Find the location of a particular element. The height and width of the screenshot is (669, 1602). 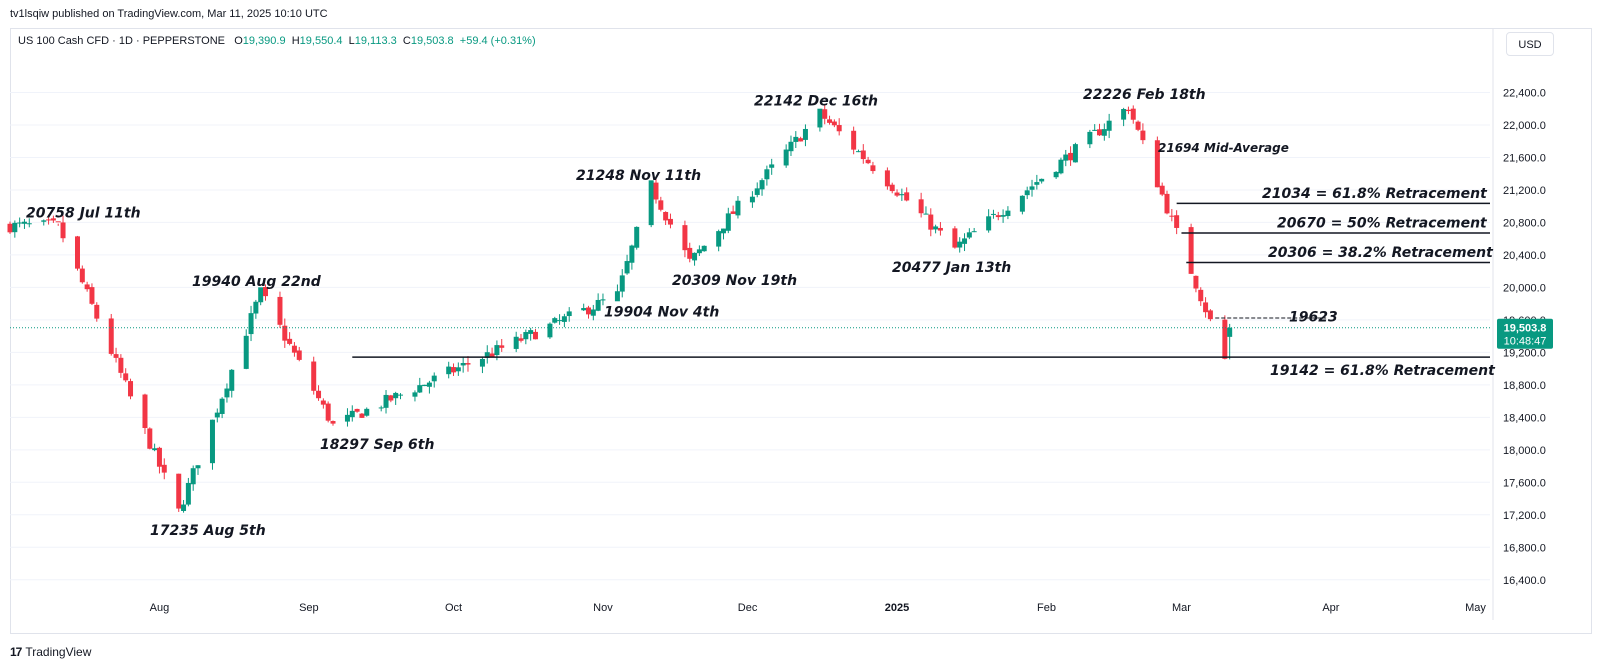

last-price-label: 19,503.8 is located at coordinates (1525, 329).